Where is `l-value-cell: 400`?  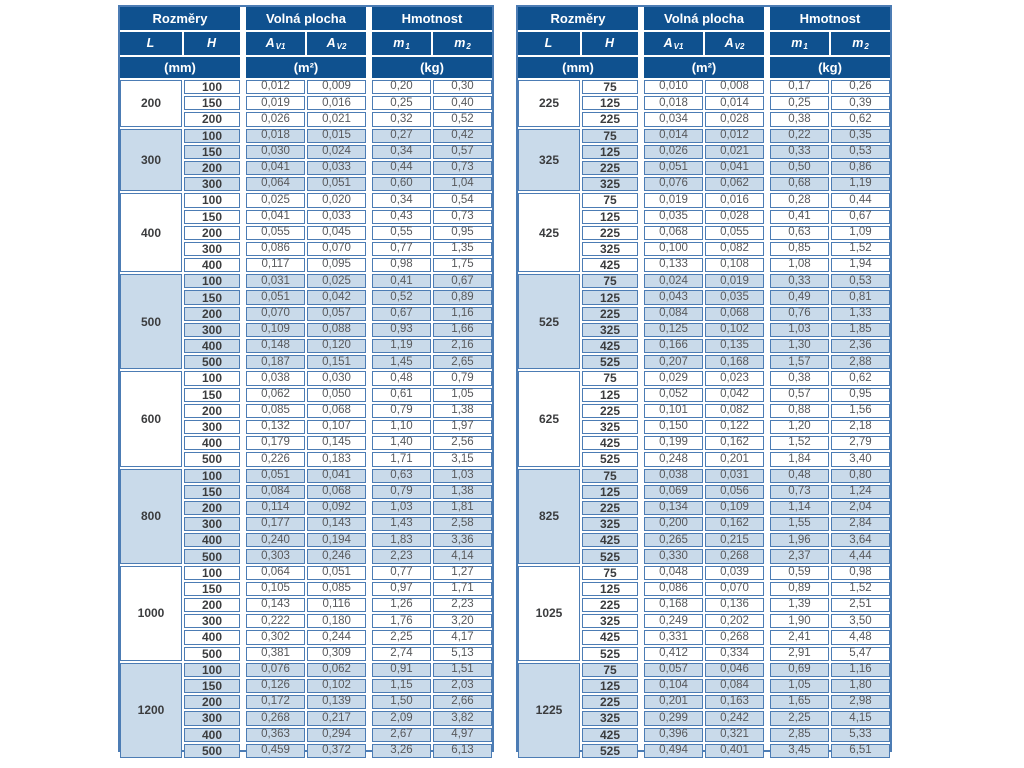 l-value-cell: 400 is located at coordinates (151, 233).